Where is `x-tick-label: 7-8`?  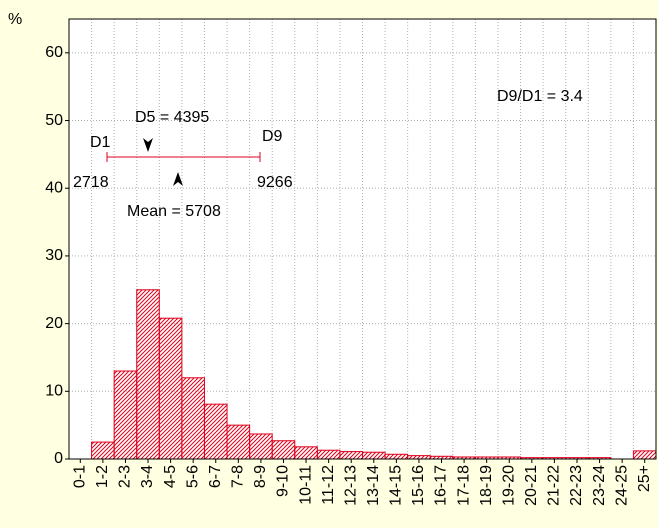 x-tick-label: 7-8 is located at coordinates (238, 476).